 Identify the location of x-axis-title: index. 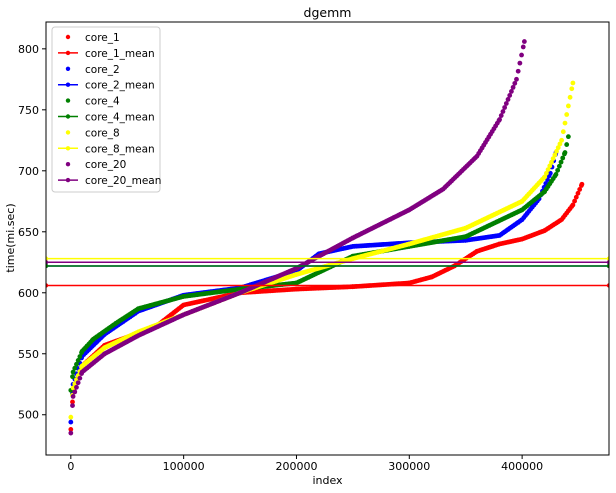
(327, 480).